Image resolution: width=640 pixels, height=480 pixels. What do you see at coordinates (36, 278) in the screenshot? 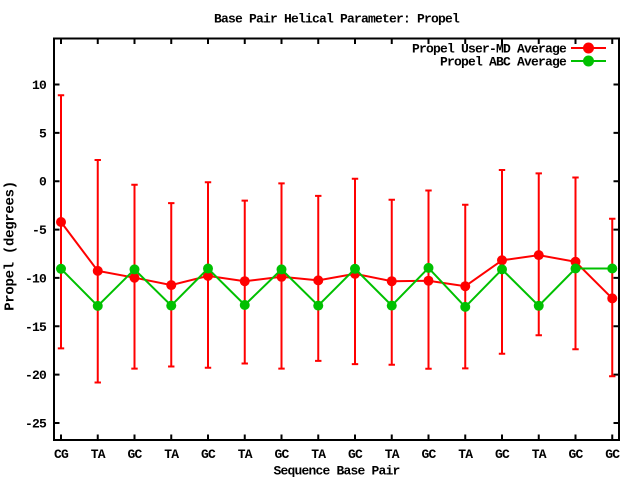
I see `svg-text: -10` at bounding box center [36, 278].